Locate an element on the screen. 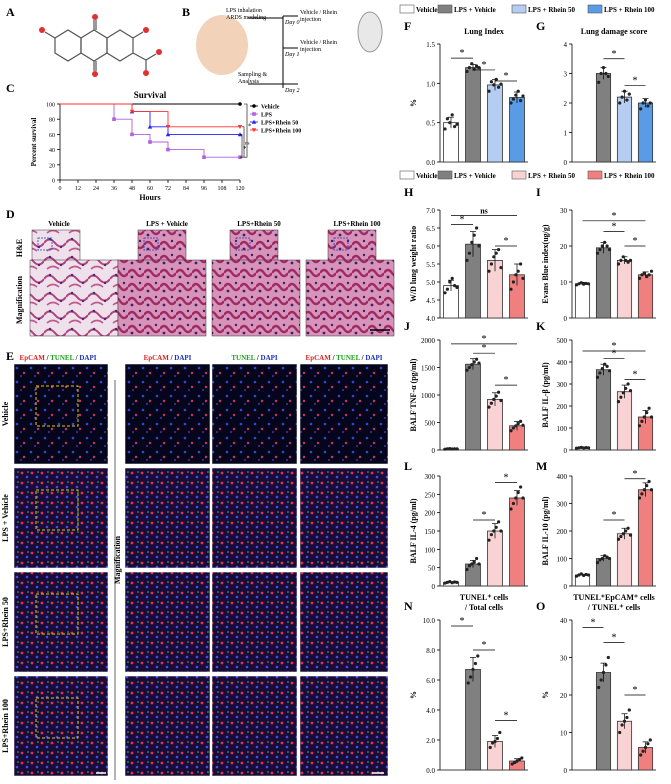 The height and width of the screenshot is (784, 671). fluorescence-col-title: EpCAM / DAPI is located at coordinates (168, 358).